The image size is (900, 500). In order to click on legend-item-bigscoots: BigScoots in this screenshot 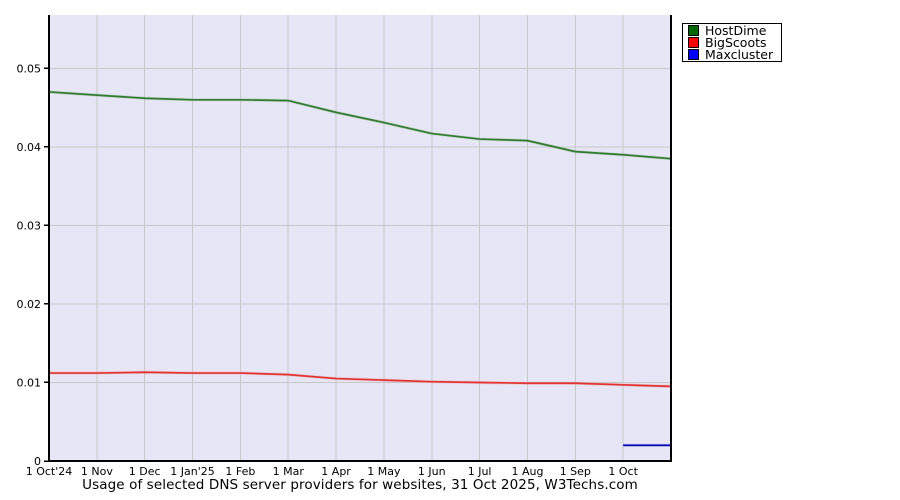, I will do `click(732, 42)`.